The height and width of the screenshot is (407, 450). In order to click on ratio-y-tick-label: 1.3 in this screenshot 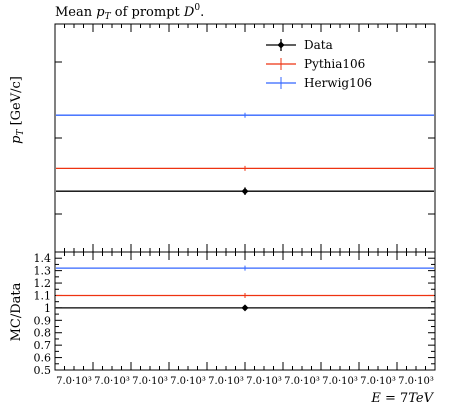, I will do `click(43, 271)`.